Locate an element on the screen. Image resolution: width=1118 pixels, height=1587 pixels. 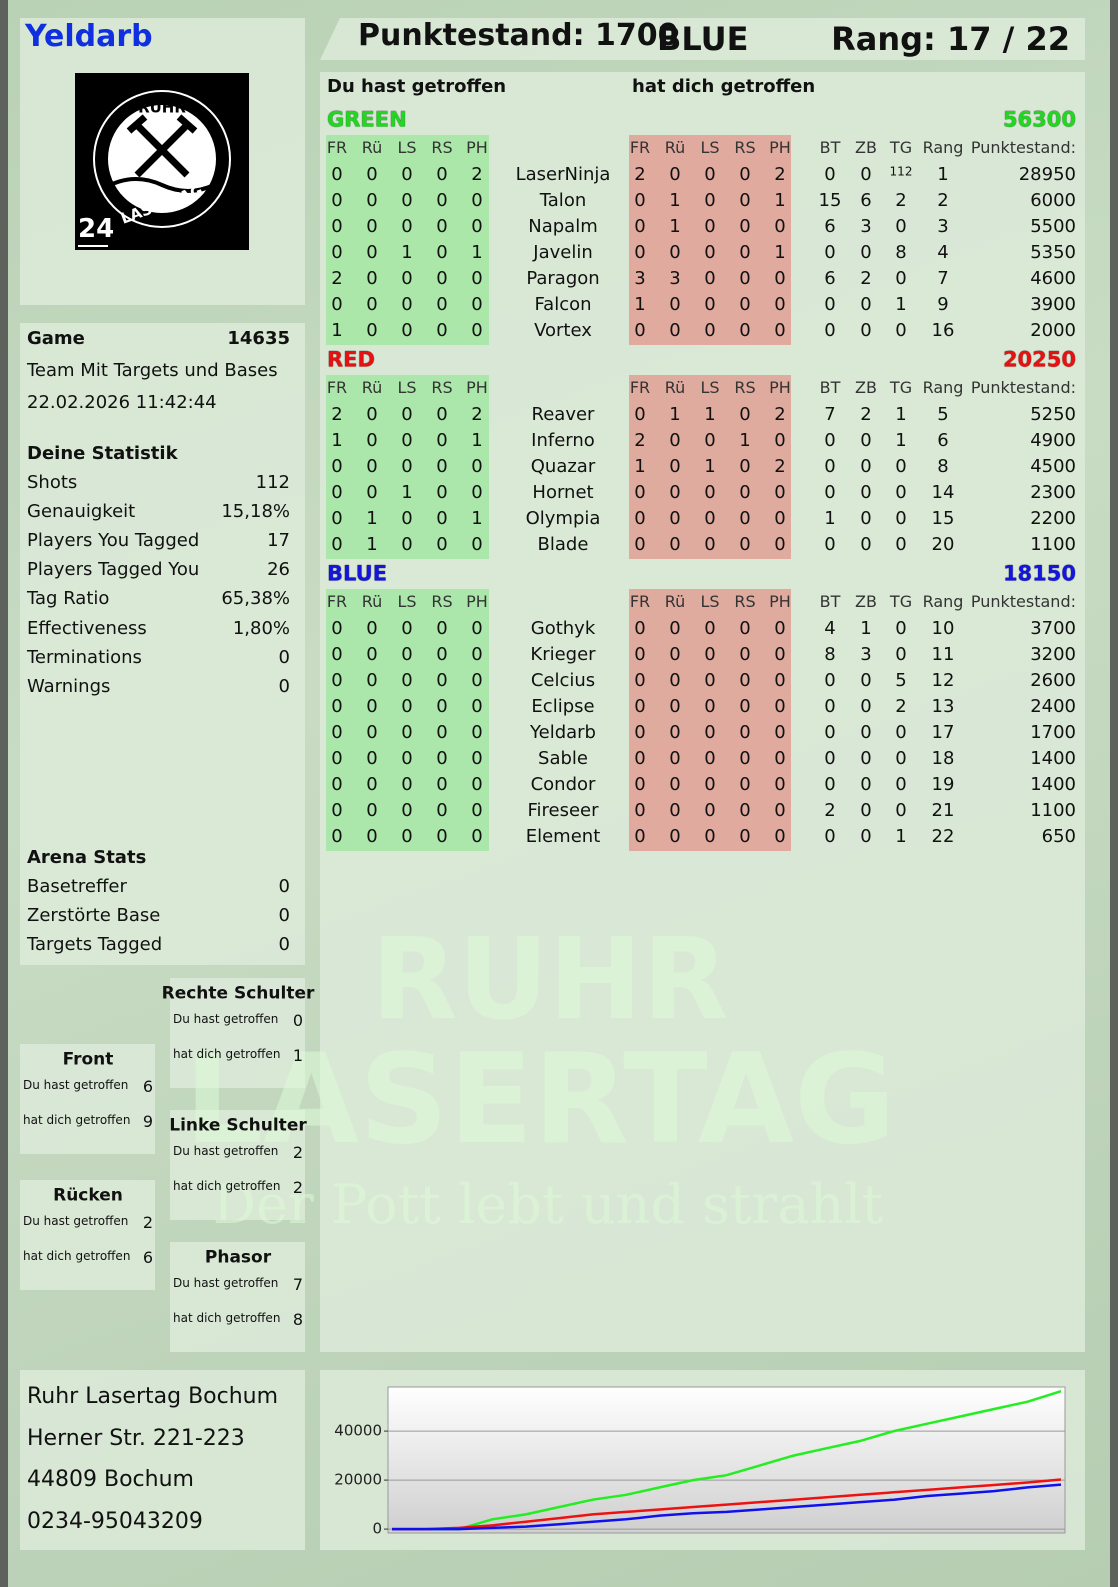
player-name: Element is located at coordinates (563, 836).